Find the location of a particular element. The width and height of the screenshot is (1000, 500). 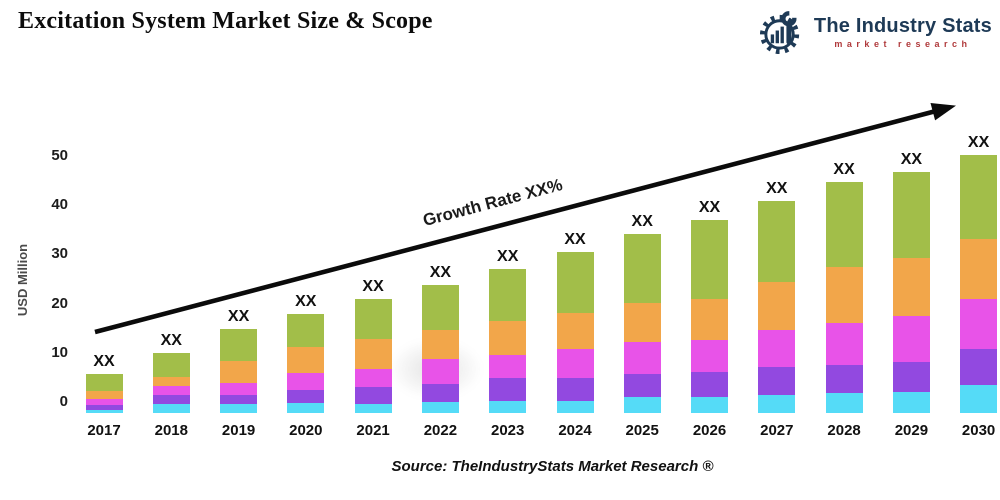

stacked-bar-2019 is located at coordinates (239, 371).